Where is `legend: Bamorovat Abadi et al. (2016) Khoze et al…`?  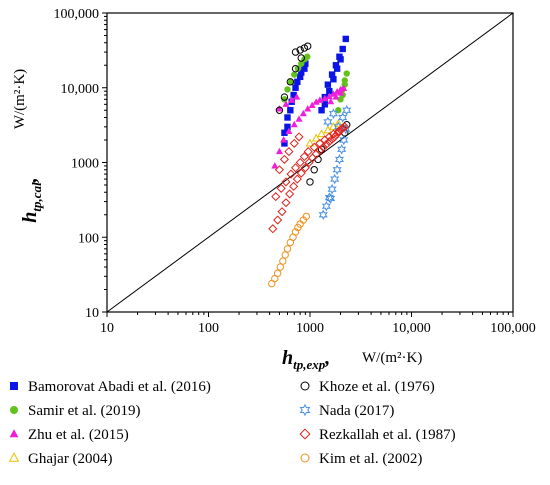
legend: Bamorovat Abadi et al. (2016) Khoze et al… is located at coordinates (232, 423).